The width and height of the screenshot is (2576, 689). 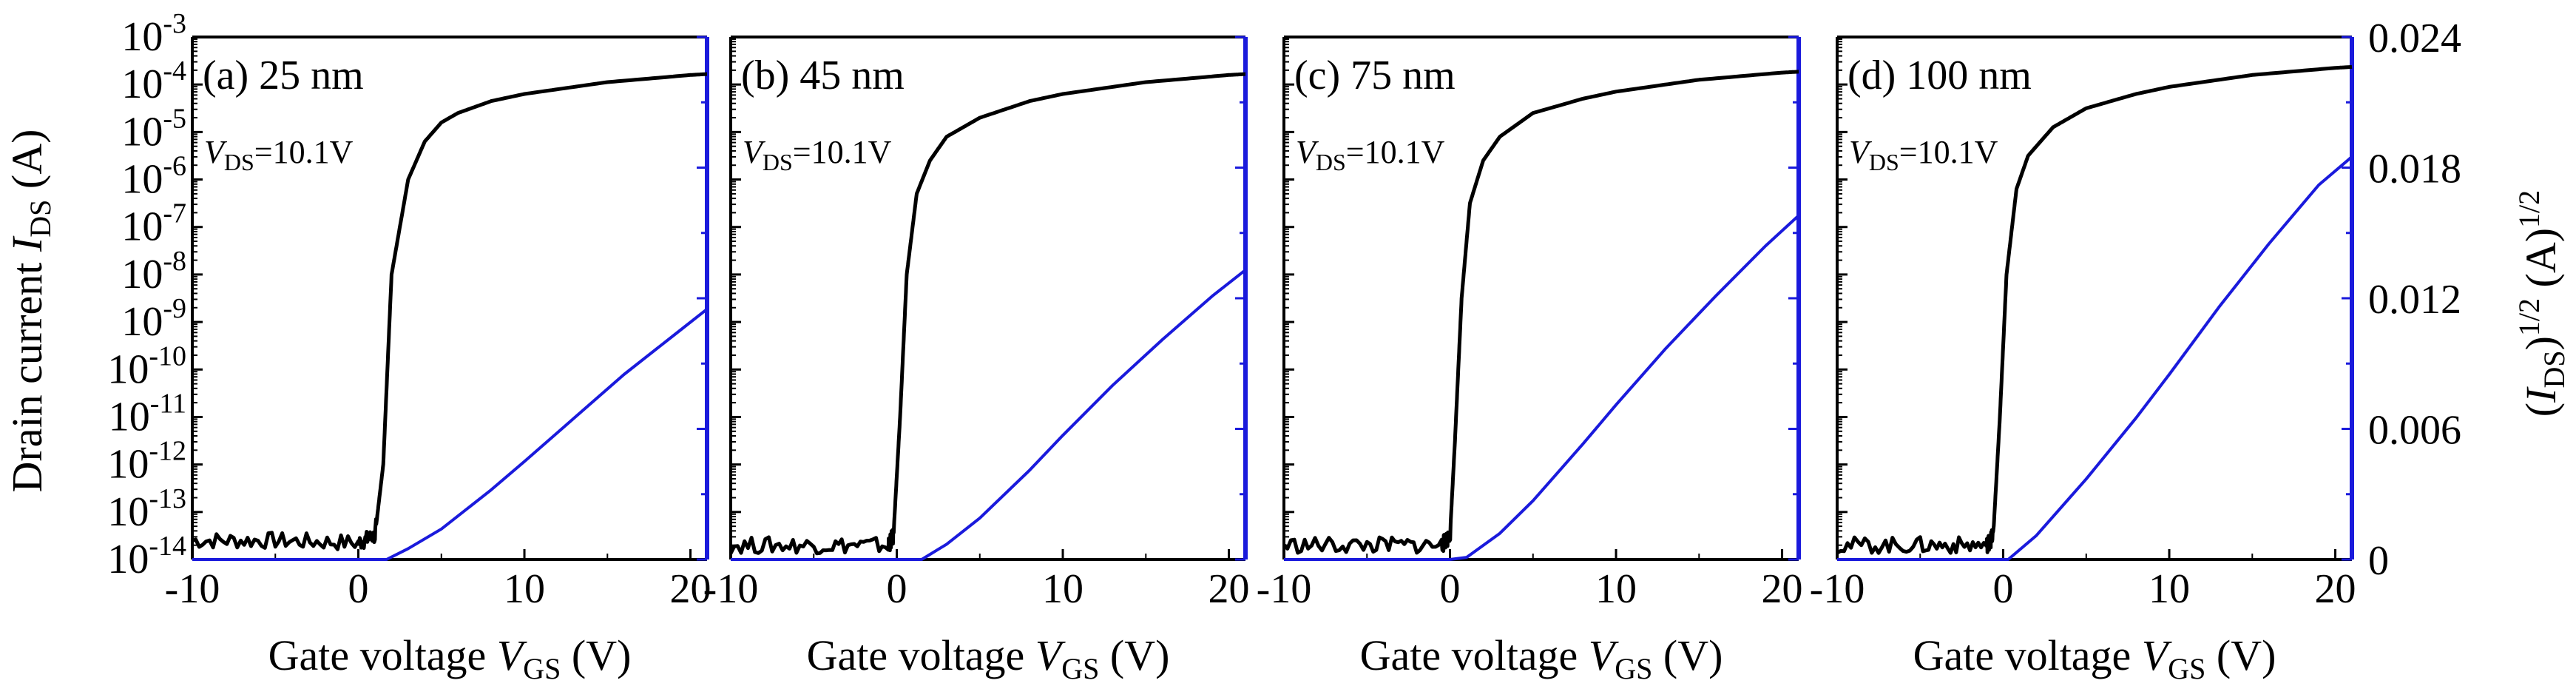 What do you see at coordinates (2414, 38) in the screenshot?
I see `y-right-tick-label: 0.024` at bounding box center [2414, 38].